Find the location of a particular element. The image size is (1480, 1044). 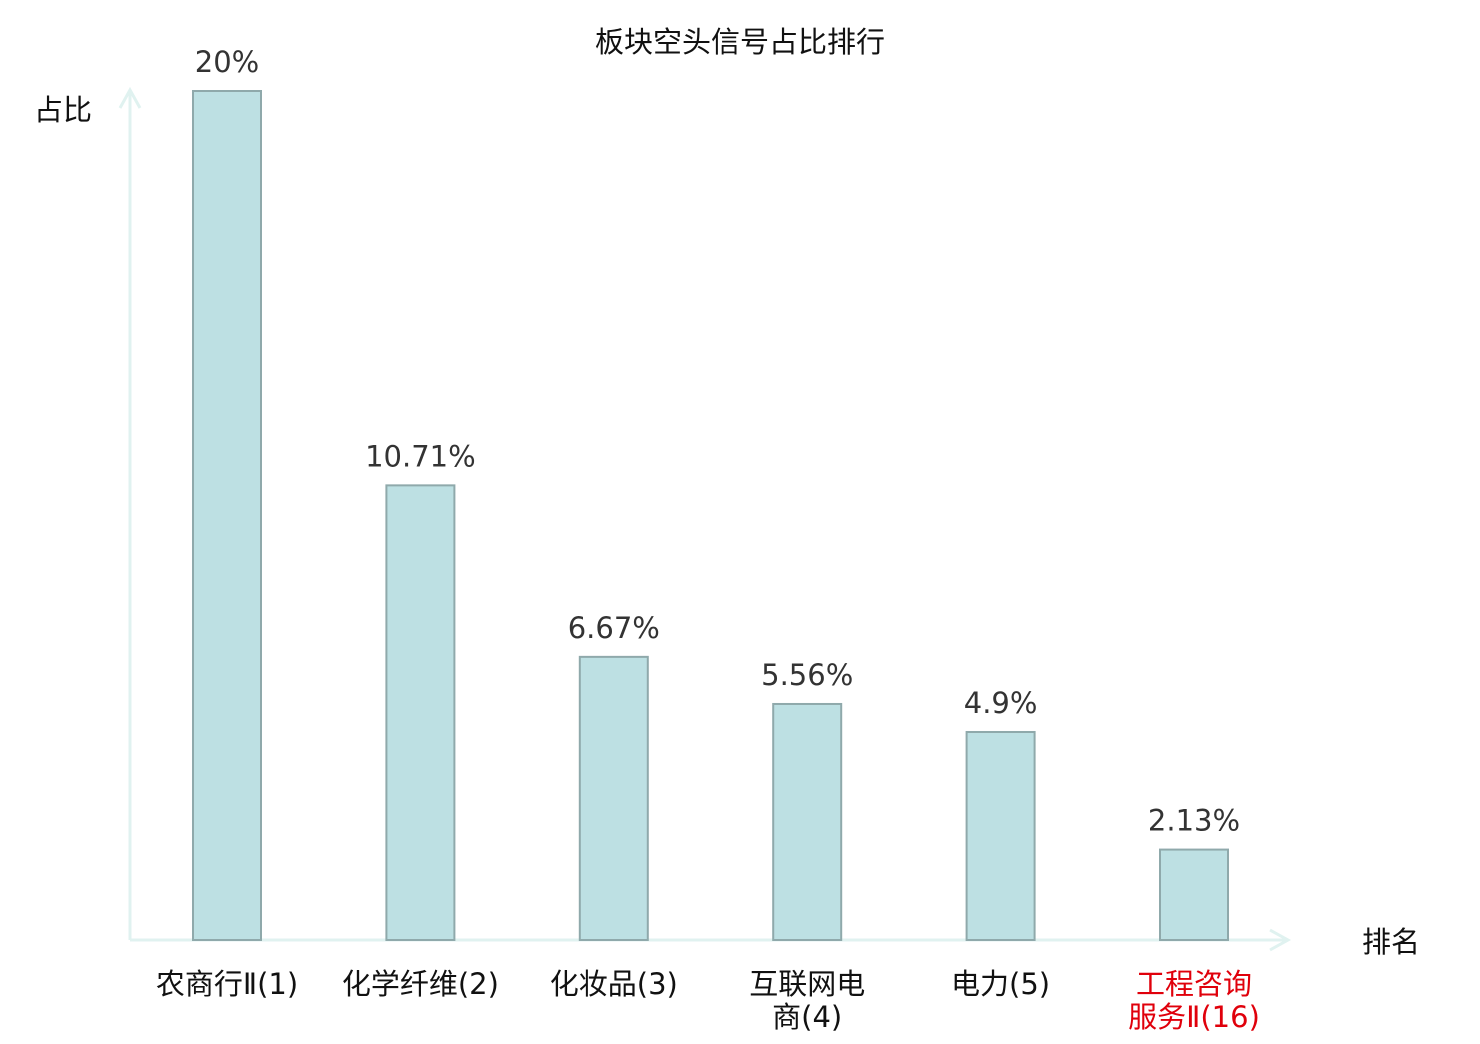

category-label: 化学纤维(2) is located at coordinates (420, 984).